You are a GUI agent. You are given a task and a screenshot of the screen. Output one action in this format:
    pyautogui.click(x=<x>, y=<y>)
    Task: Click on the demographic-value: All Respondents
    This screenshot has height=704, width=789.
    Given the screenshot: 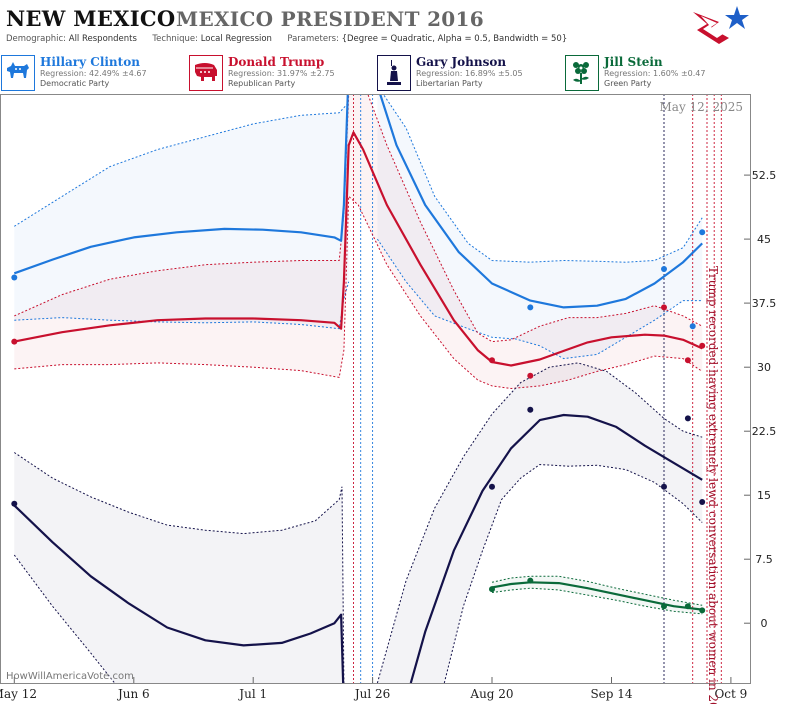 What is the action you would take?
    pyautogui.click(x=102, y=39)
    